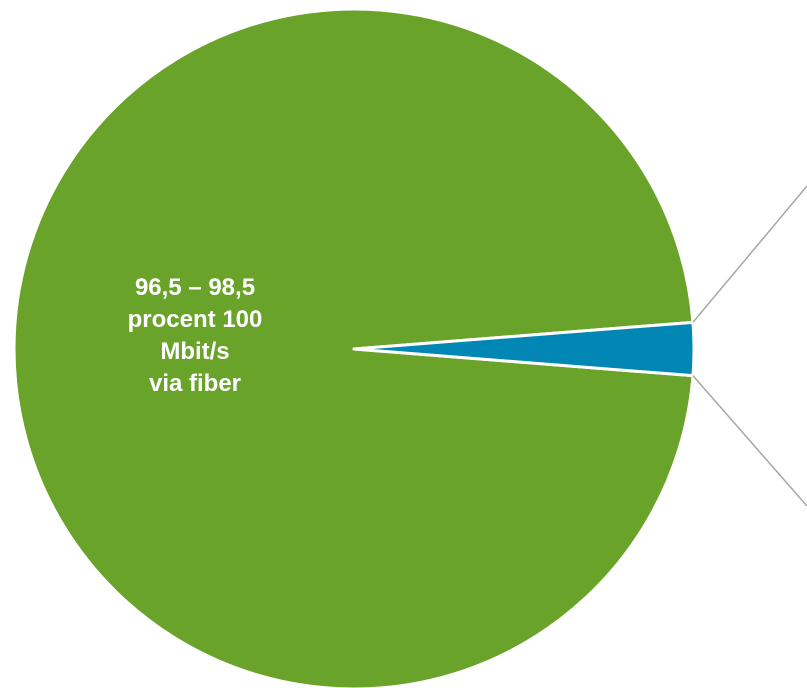 The width and height of the screenshot is (807, 688). I want to click on slice-label-line-3: Mbit/s, so click(195, 351).